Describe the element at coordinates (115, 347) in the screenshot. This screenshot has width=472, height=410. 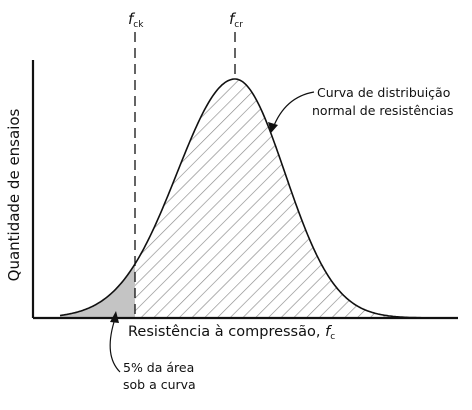
I see `tail-callout-leader` at that location.